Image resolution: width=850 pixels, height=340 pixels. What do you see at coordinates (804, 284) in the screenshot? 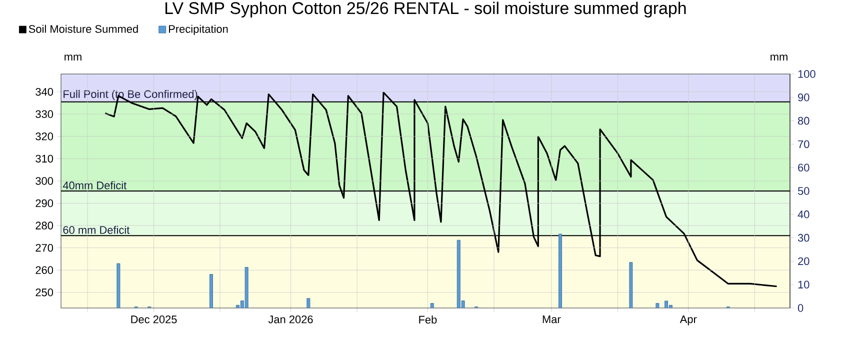
I see `y2-tick-label: 10` at bounding box center [804, 284].